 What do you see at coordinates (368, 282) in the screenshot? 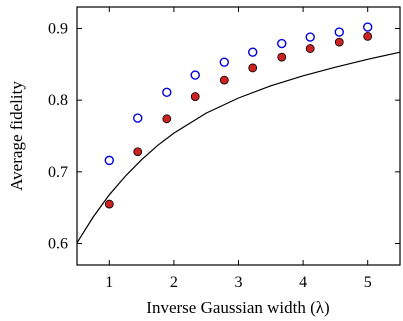
I see `x-tick-label: 5` at bounding box center [368, 282].